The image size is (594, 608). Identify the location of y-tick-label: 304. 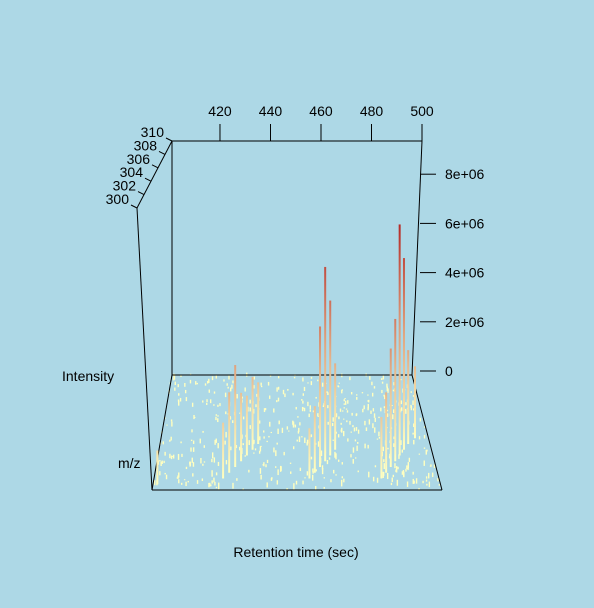
(132, 172).